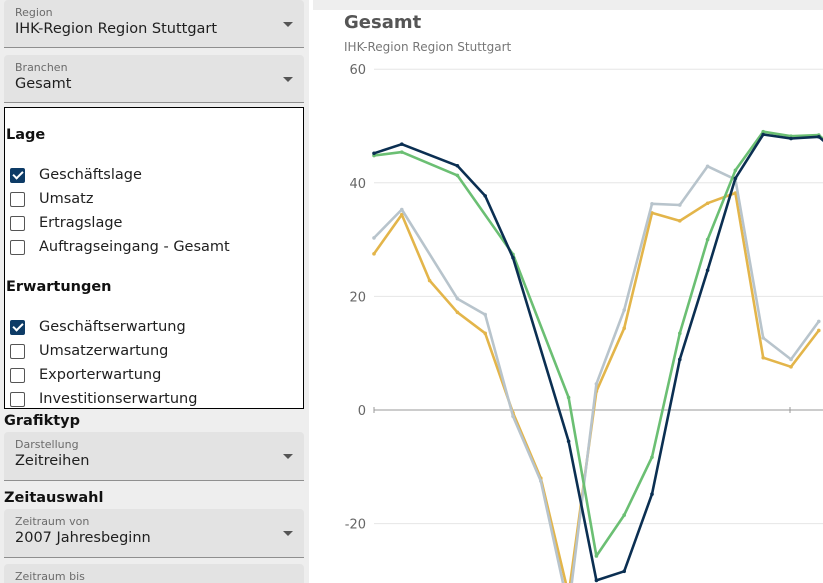 This screenshot has height=583, width=823. What do you see at coordinates (26, 135) in the screenshot?
I see `lage-heading: Lage` at bounding box center [26, 135].